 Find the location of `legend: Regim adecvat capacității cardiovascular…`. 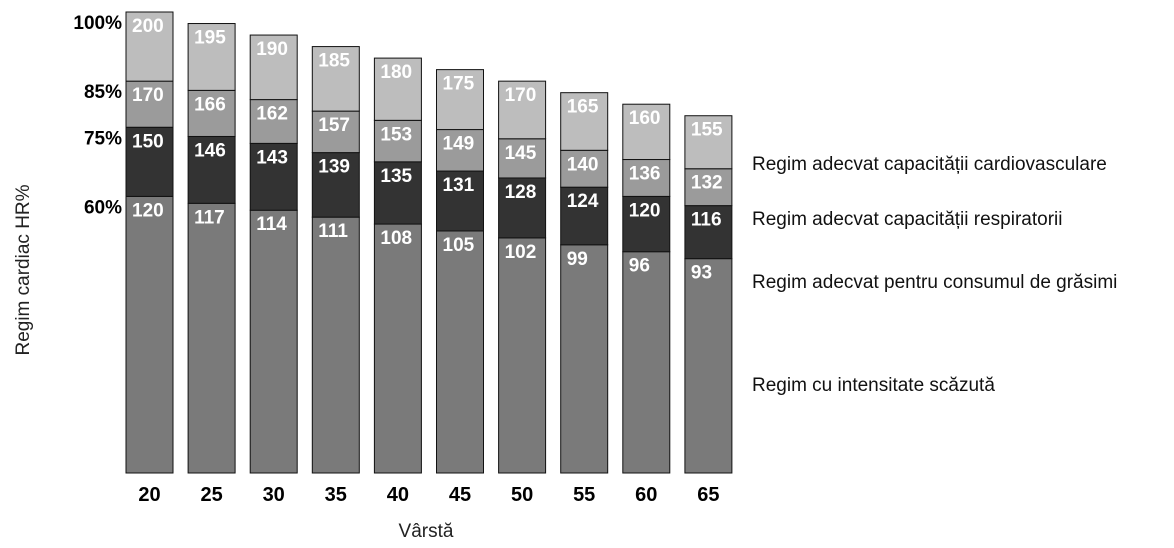

legend: Regim adecvat capacității cardiovascular… is located at coordinates (934, 275).